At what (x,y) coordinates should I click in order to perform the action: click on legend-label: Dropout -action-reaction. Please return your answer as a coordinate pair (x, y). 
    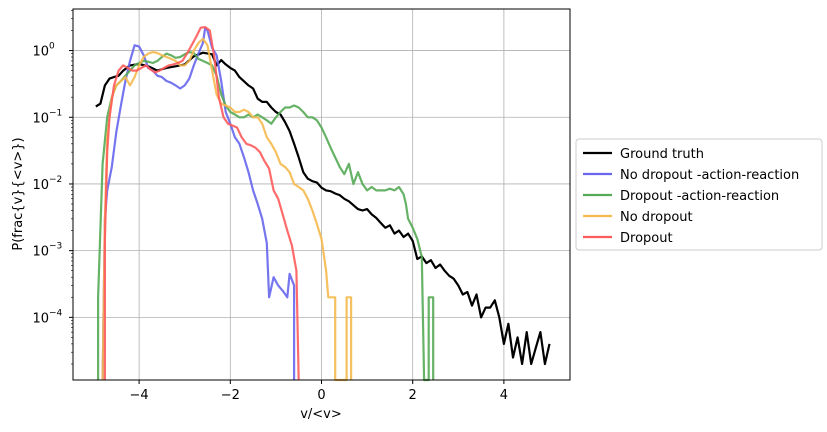
    Looking at the image, I should click on (699, 196).